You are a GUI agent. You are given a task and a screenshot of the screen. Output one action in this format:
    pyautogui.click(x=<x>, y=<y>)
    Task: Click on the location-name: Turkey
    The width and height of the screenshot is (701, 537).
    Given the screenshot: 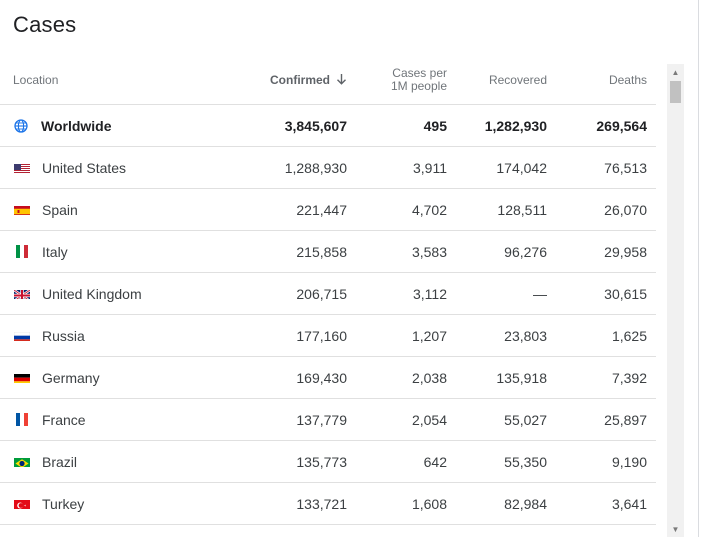 What is the action you would take?
    pyautogui.click(x=63, y=503)
    